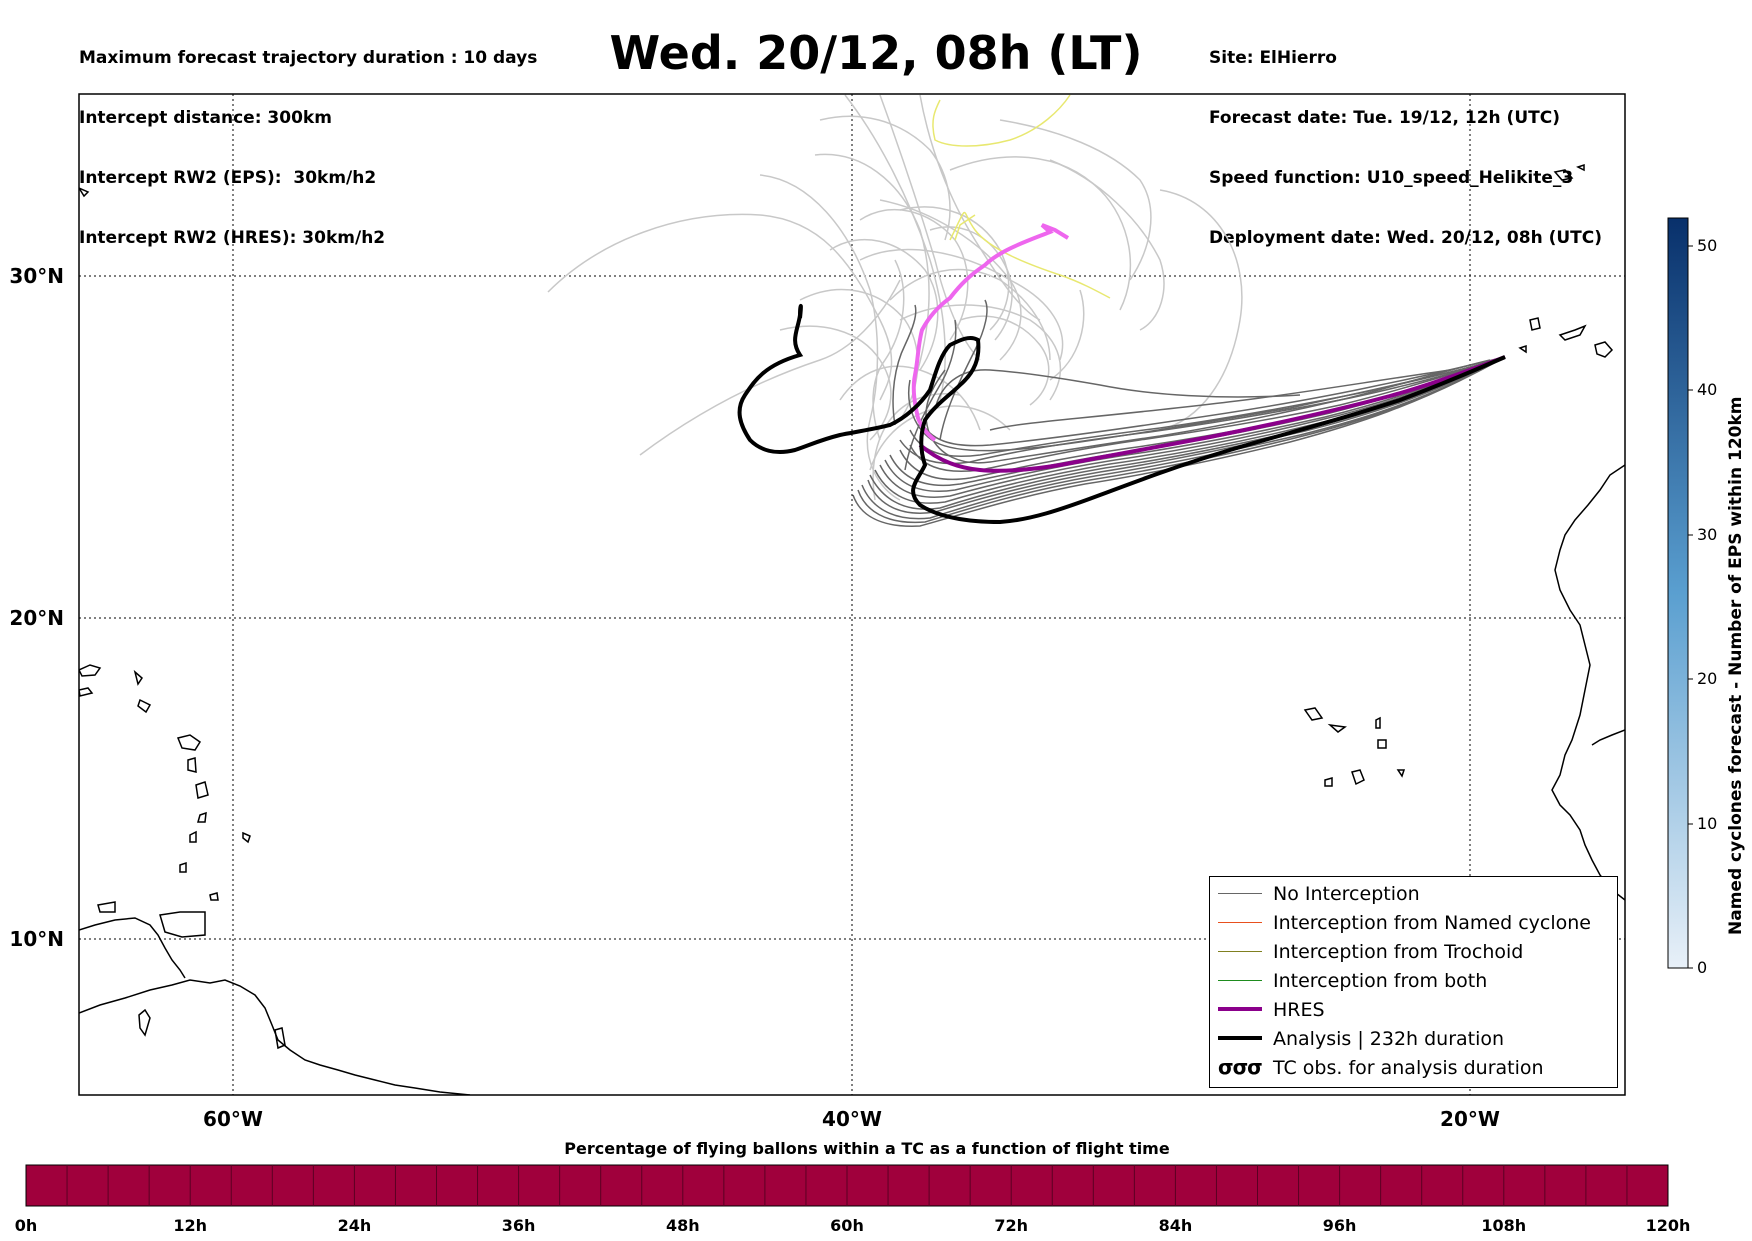 The width and height of the screenshot is (1752, 1241). Describe the element at coordinates (182, 924) in the screenshot. I see `island-trinidad` at that location.